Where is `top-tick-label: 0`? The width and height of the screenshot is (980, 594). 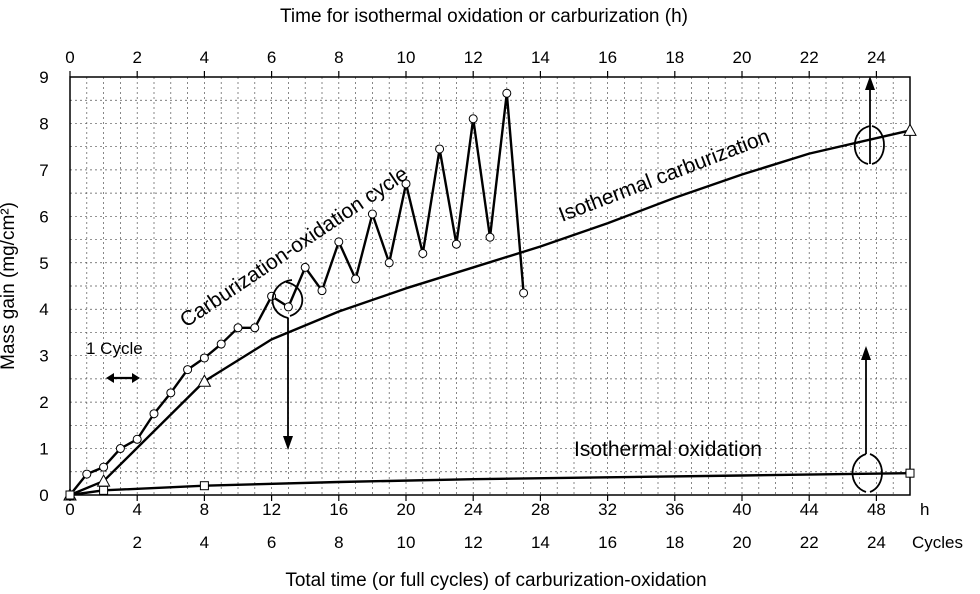
top-tick-label: 0 is located at coordinates (69, 57).